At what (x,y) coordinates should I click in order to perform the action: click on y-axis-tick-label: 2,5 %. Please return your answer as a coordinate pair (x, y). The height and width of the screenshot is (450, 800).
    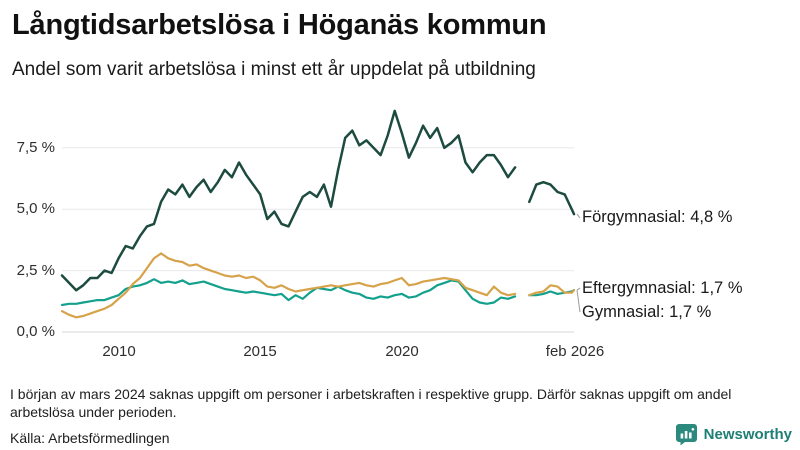
    Looking at the image, I should click on (35, 270).